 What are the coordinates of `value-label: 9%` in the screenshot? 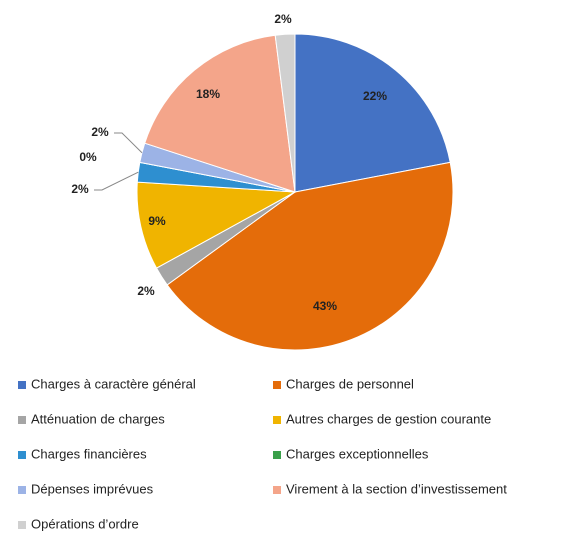 It's located at (157, 221).